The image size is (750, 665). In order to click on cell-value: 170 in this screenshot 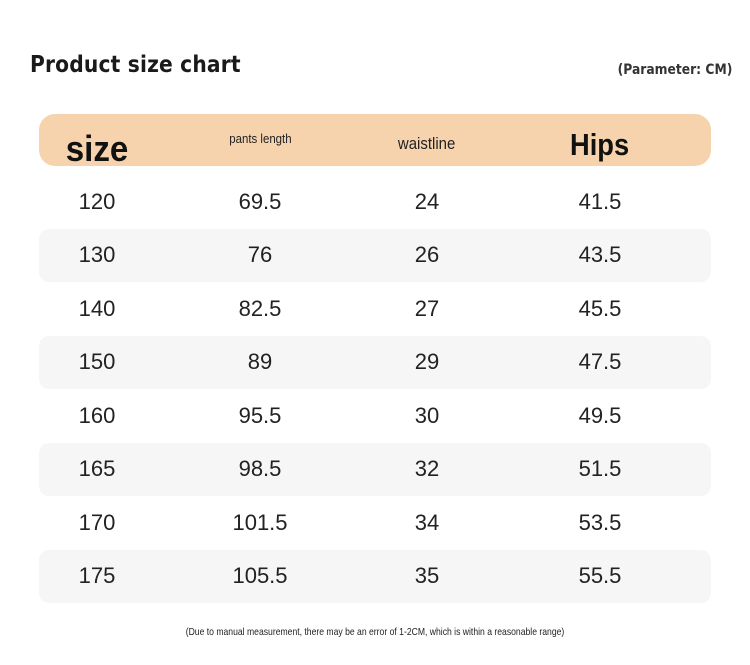, I will do `click(97, 522)`.